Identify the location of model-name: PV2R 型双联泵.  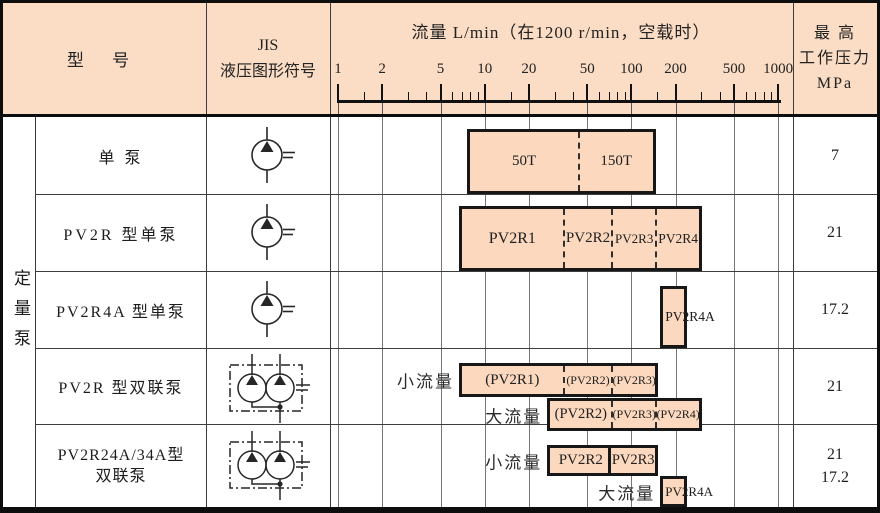
(121, 388).